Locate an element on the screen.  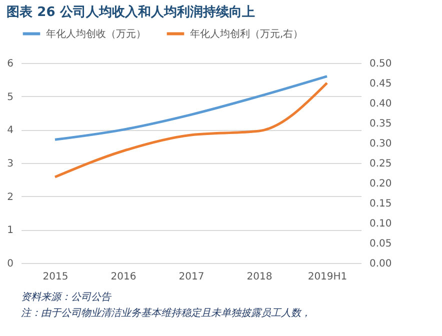
y2-tick-label: 0.00 is located at coordinates (381, 264).